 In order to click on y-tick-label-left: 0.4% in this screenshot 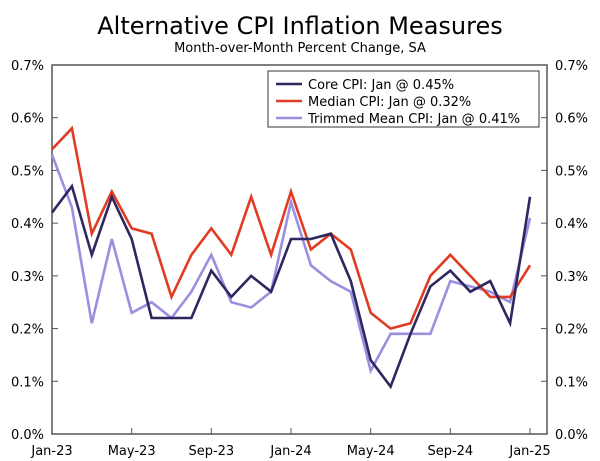, I will do `click(27, 224)`.